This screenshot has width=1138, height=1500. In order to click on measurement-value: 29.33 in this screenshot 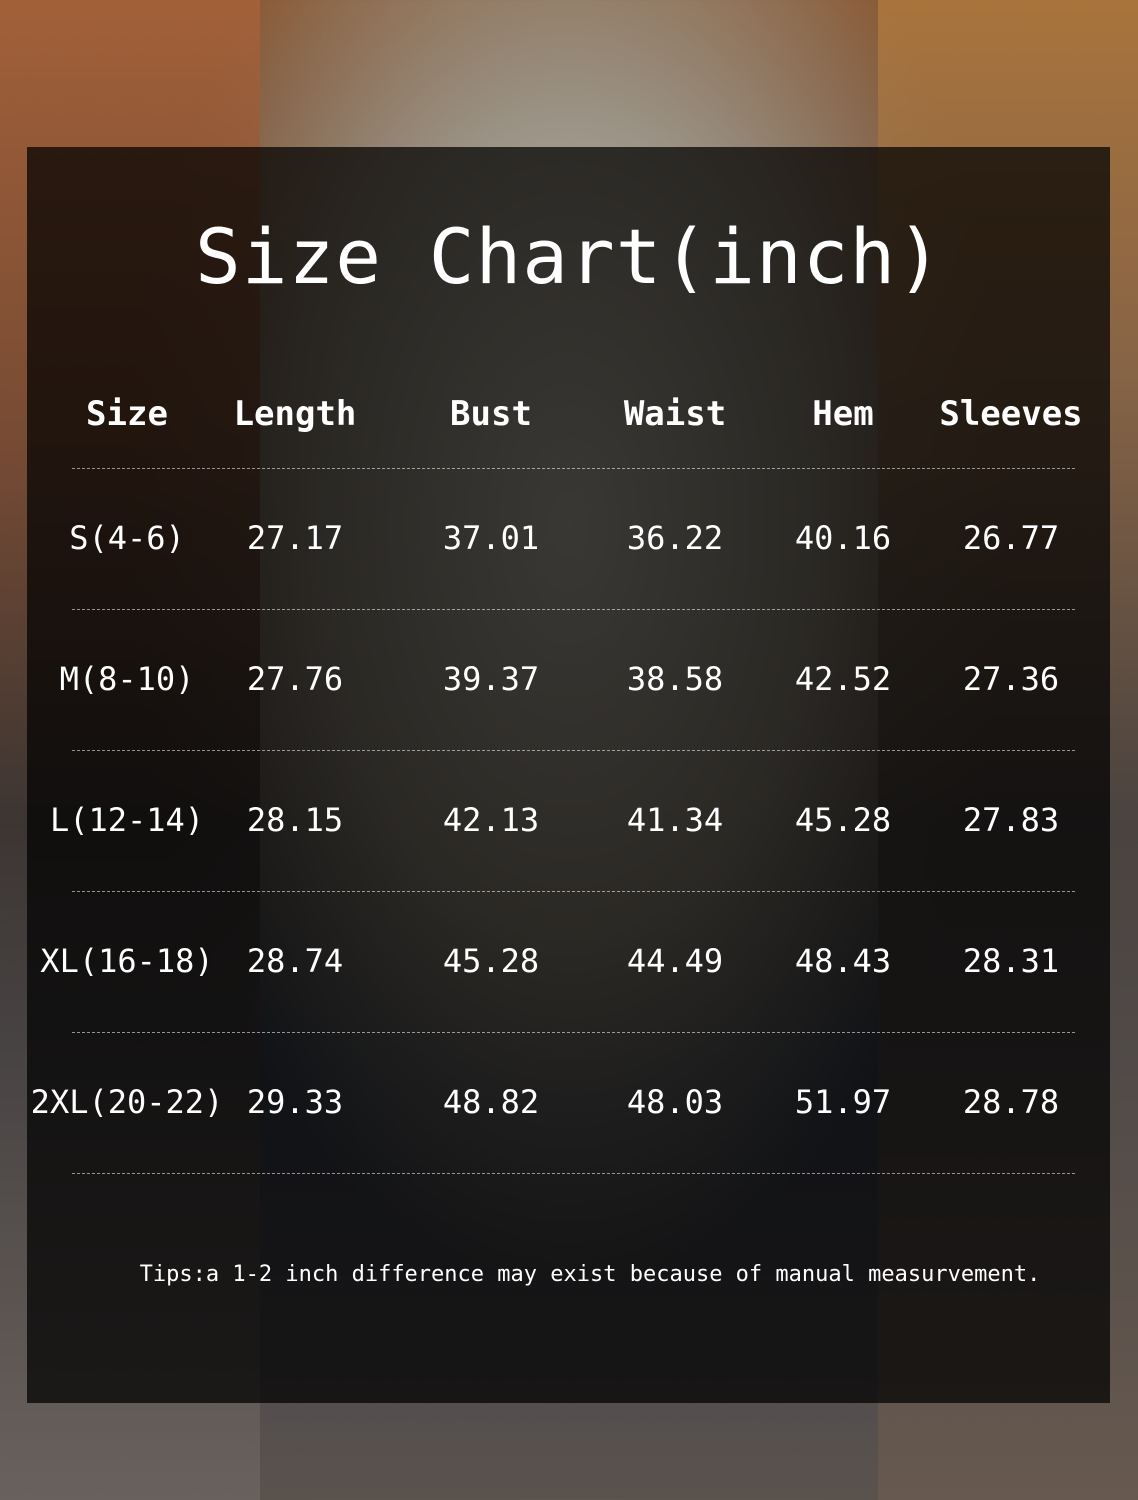, I will do `click(295, 1101)`.